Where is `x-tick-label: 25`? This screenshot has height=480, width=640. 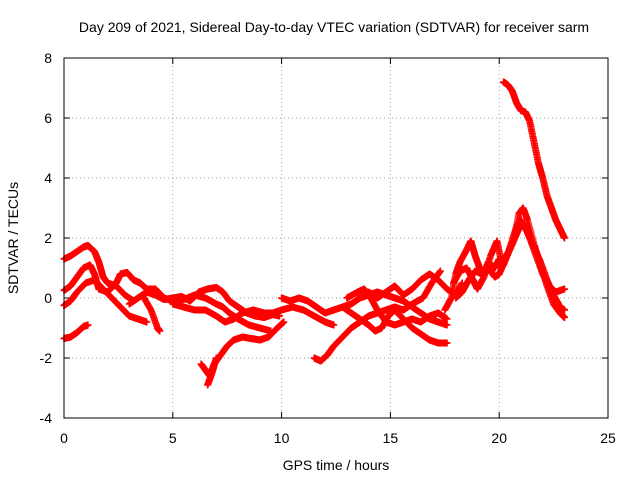
x-tick-label: 25 is located at coordinates (608, 438).